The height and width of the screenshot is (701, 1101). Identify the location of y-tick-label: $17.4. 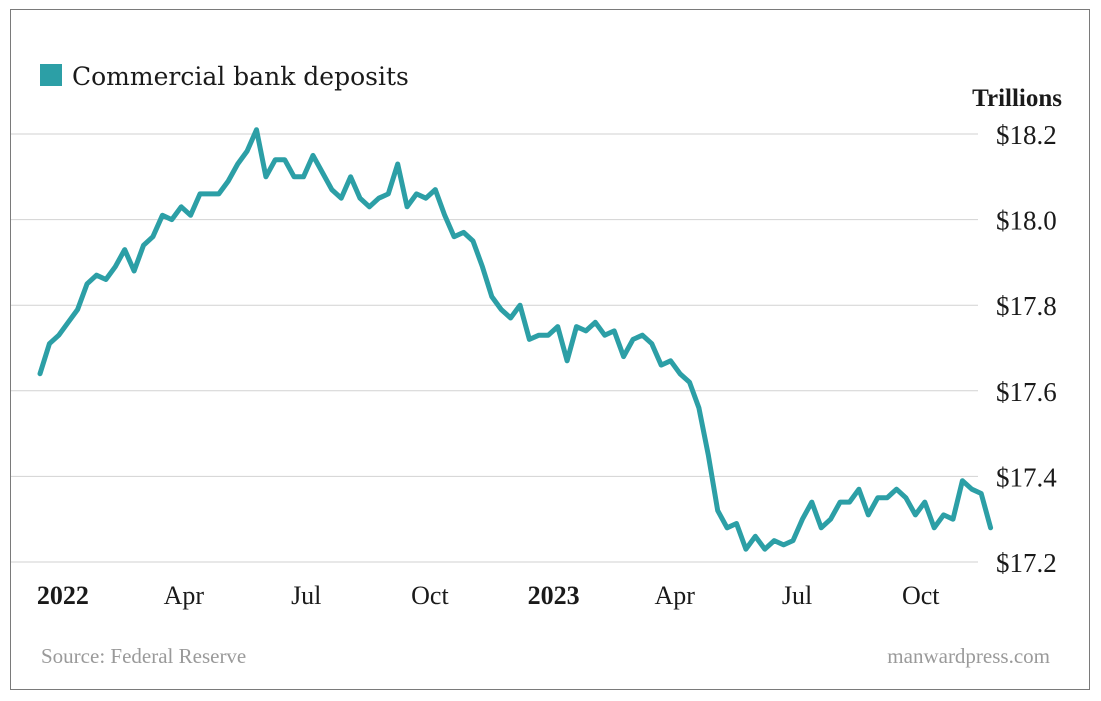
(1026, 477).